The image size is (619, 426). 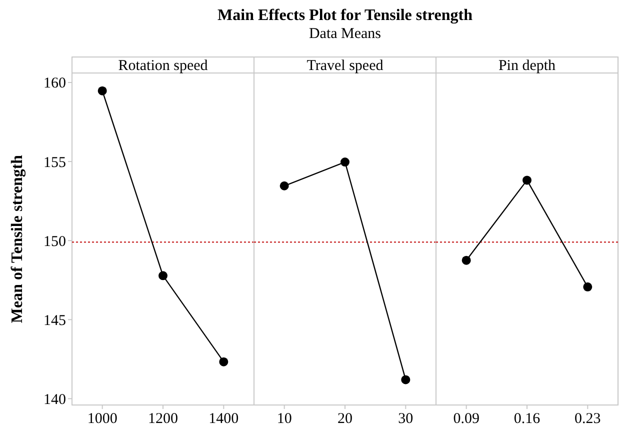 What do you see at coordinates (284, 418) in the screenshot?
I see `x-tick-label: 10` at bounding box center [284, 418].